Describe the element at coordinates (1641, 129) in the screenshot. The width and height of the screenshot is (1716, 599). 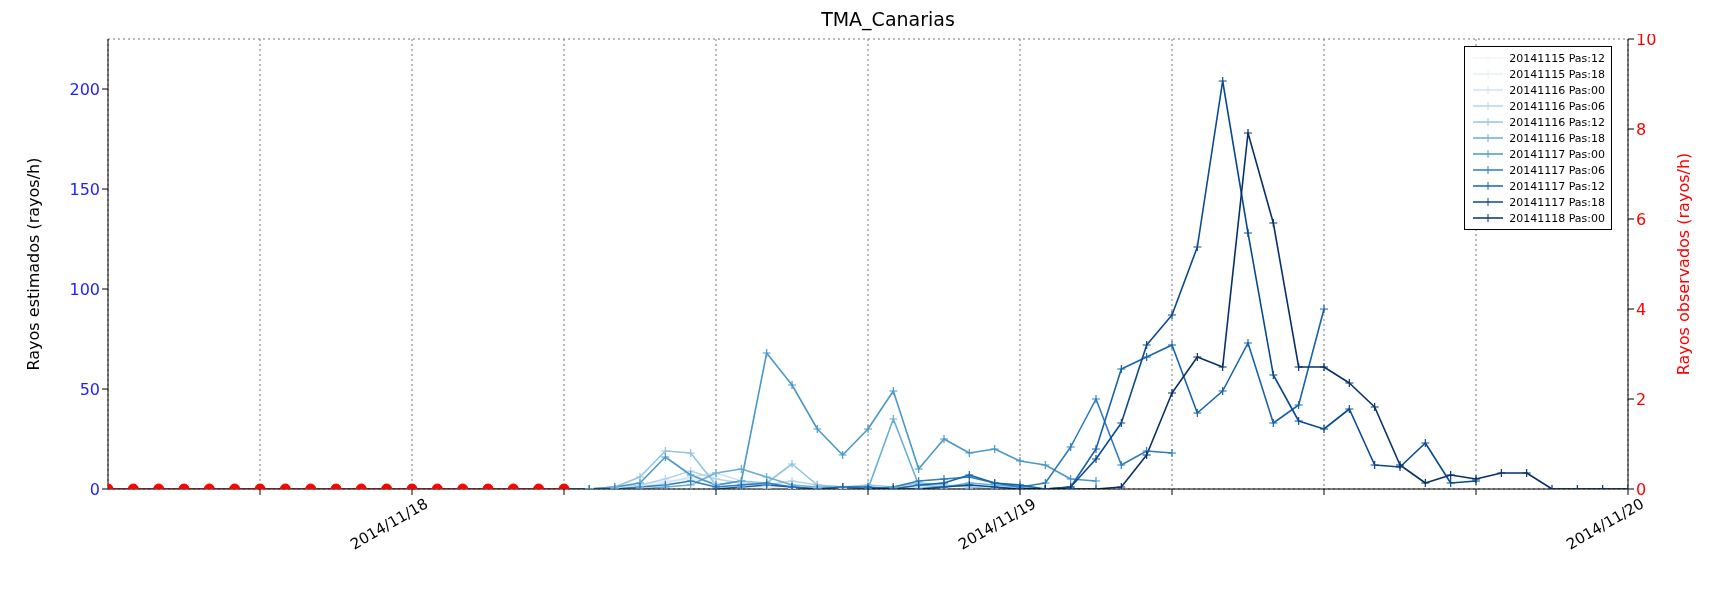
I see `y2-tick-label: 8` at that location.